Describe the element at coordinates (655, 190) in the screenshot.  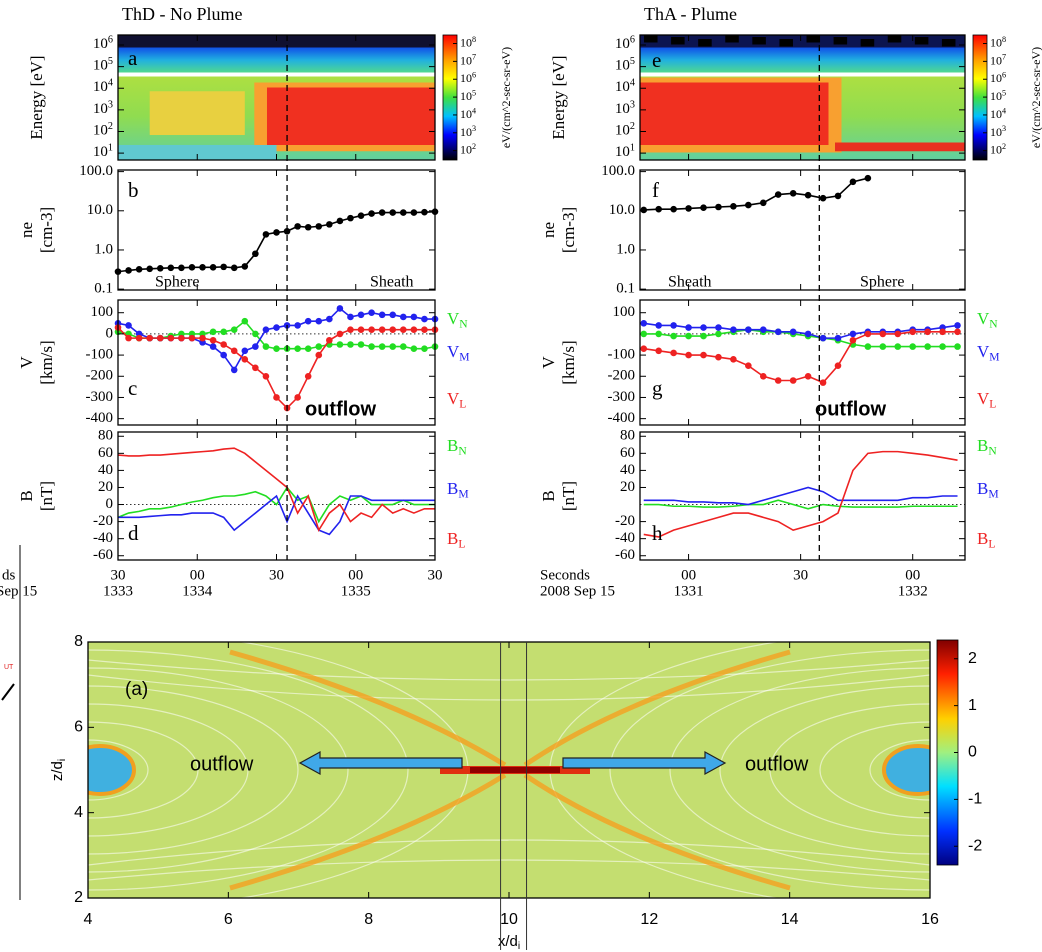
I see `panel-label: f` at that location.